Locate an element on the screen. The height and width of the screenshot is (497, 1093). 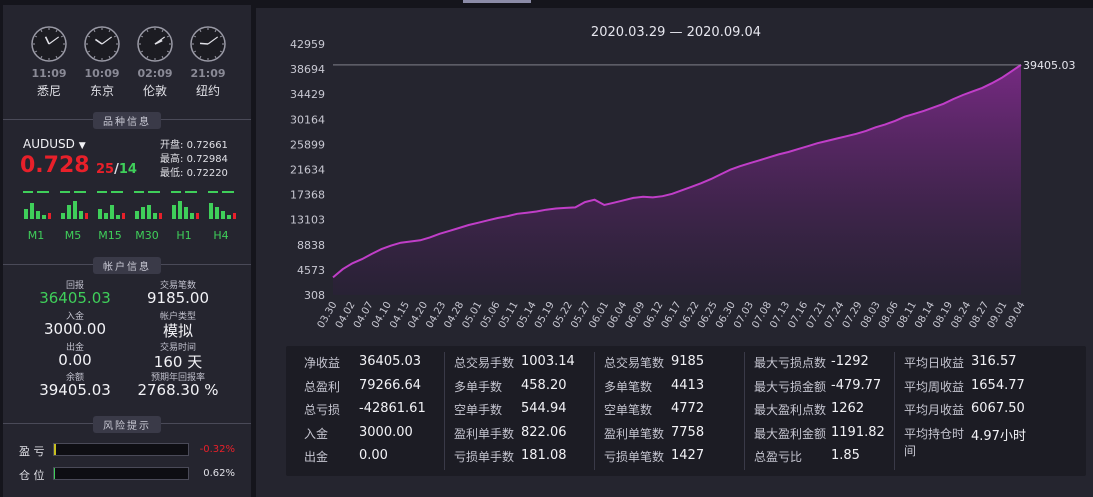
stat-row: 亏损单笔数 1427 is located at coordinates (654, 460).